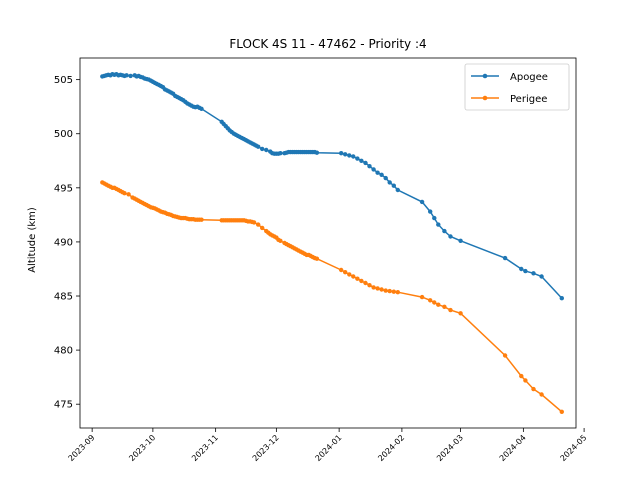 Image resolution: width=640 pixels, height=480 pixels. I want to click on y-tick-label: 500, so click(63, 134).